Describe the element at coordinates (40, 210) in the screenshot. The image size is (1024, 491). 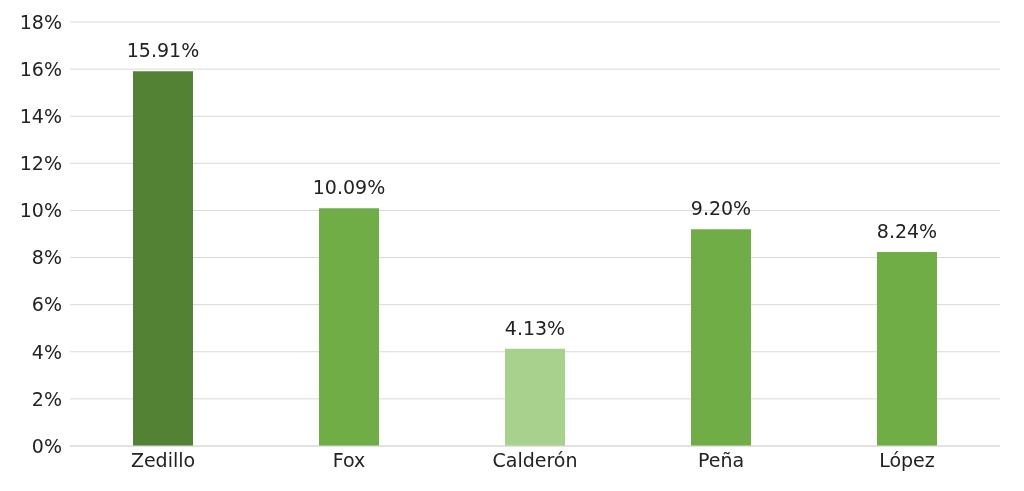
I see `y-tick-label: 10%` at that location.